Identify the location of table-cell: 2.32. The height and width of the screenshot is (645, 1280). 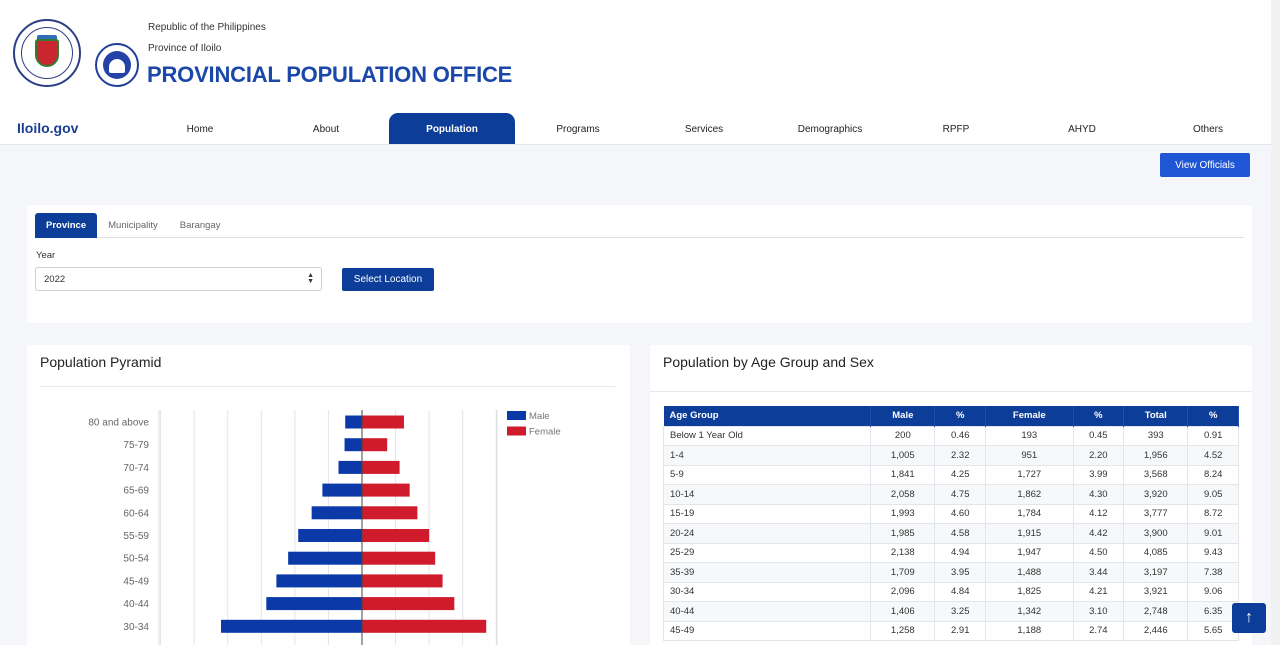
(960, 455).